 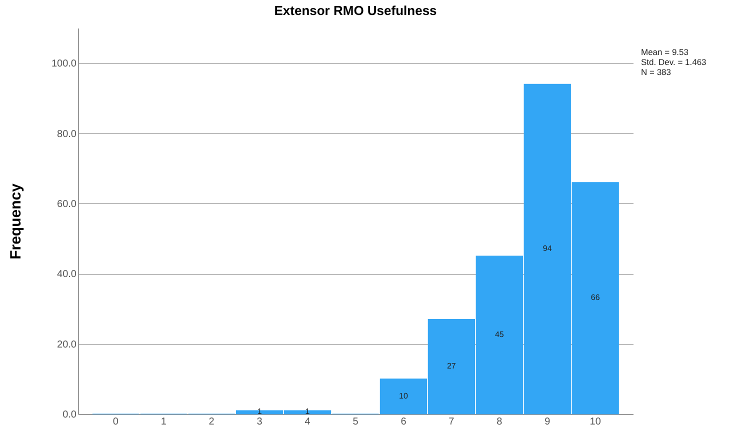 I want to click on data-label: 45, so click(x=499, y=335).